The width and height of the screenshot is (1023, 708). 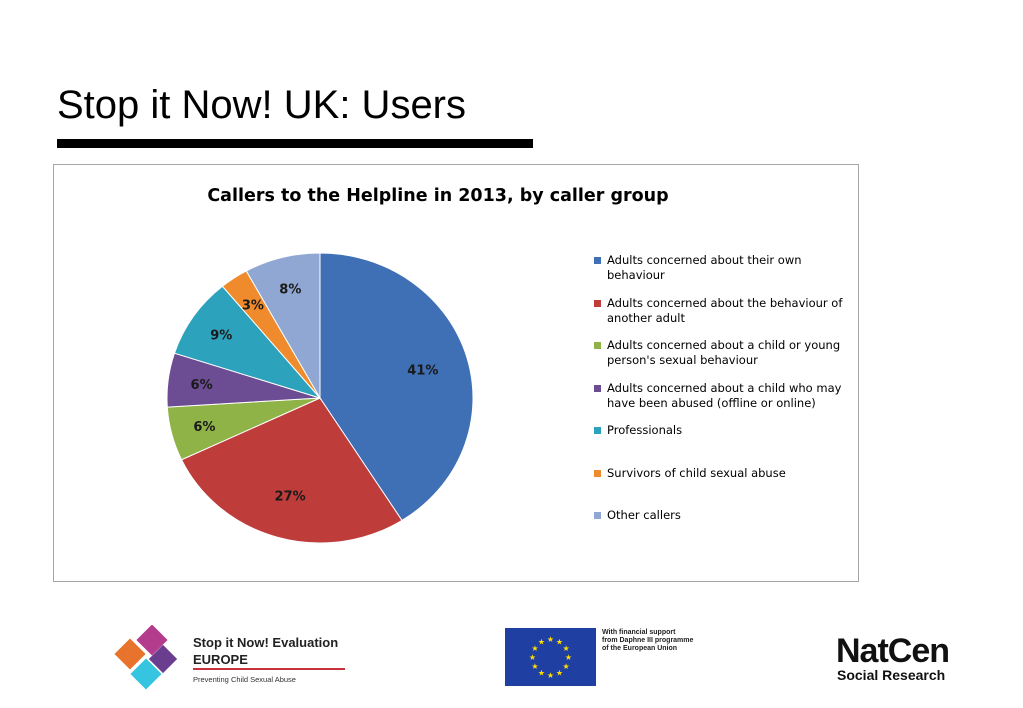 What do you see at coordinates (682, 360) in the screenshot?
I see `legend-label-line: person's sexual behaviour` at bounding box center [682, 360].